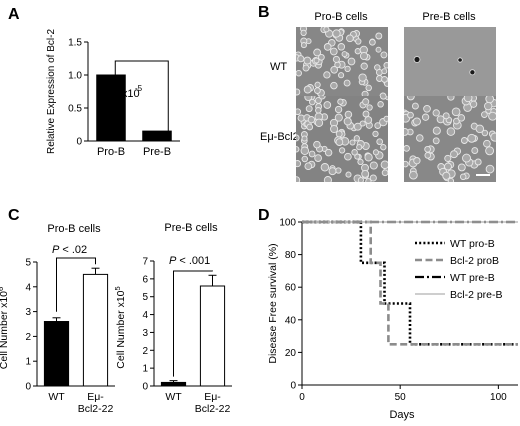  What do you see at coordinates (291, 353) in the screenshot?
I see `y-tick-label: 20` at bounding box center [291, 353].